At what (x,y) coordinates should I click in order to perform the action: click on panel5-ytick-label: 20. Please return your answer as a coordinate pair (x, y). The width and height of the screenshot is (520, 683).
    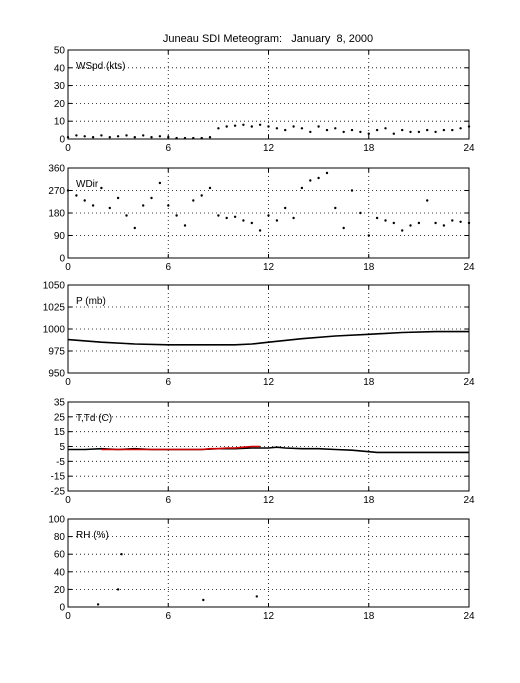
    Looking at the image, I should click on (60, 590).